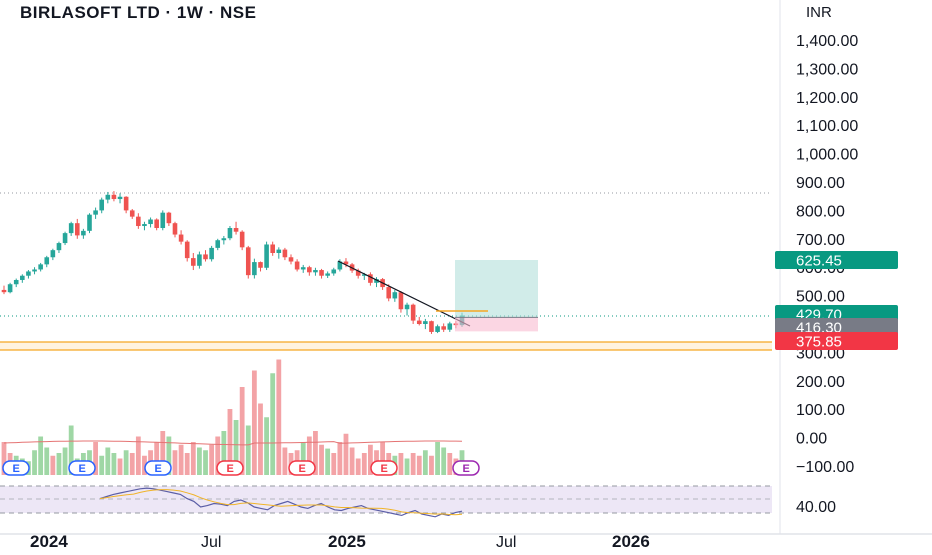 The width and height of the screenshot is (932, 555). I want to click on price-tag-target, so click(836, 260).